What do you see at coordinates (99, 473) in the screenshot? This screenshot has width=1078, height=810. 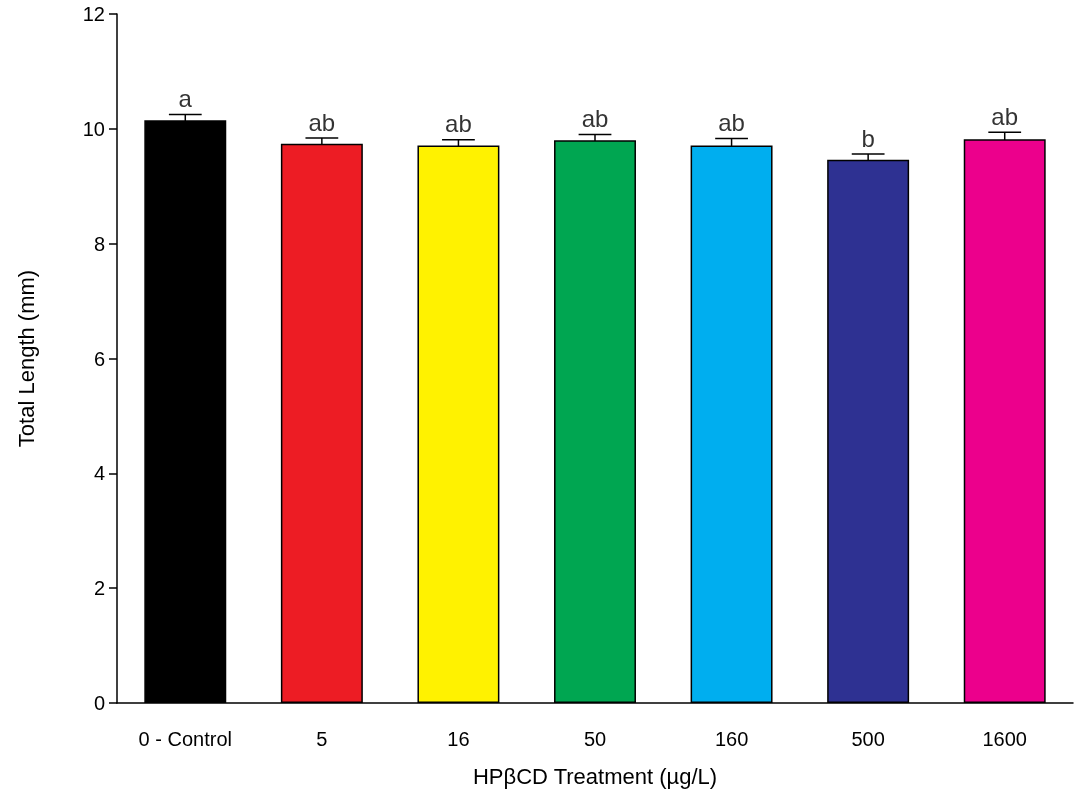 I see `y-tick-label: 4` at bounding box center [99, 473].